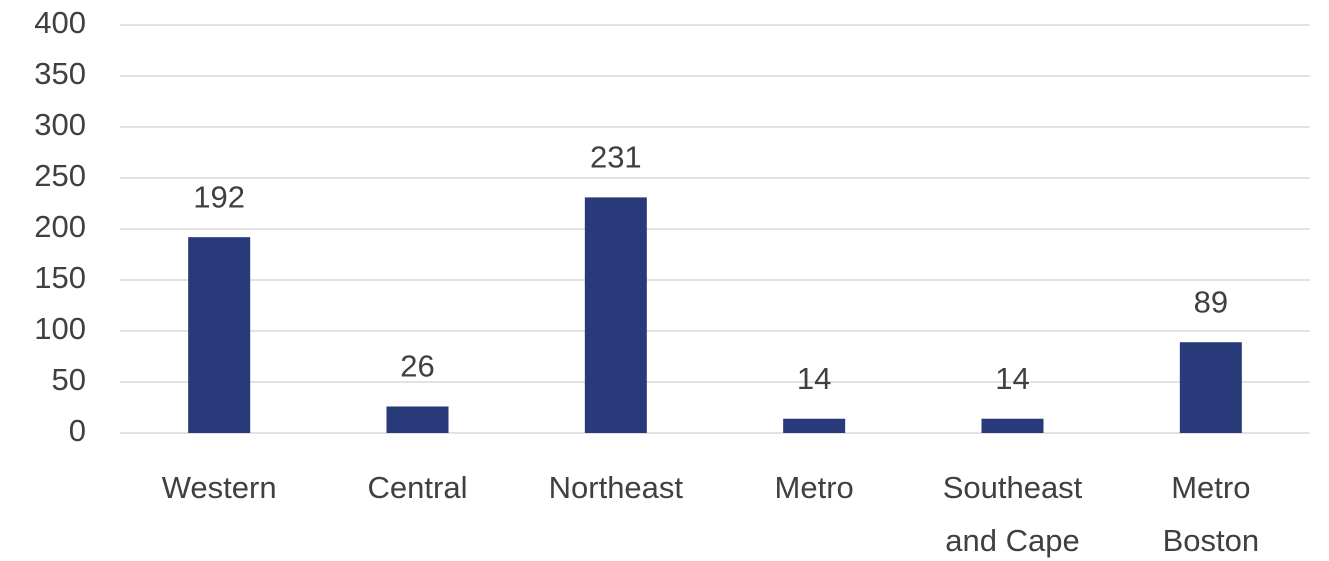  What do you see at coordinates (60, 22) in the screenshot?
I see `y-tick-label: 400` at bounding box center [60, 22].